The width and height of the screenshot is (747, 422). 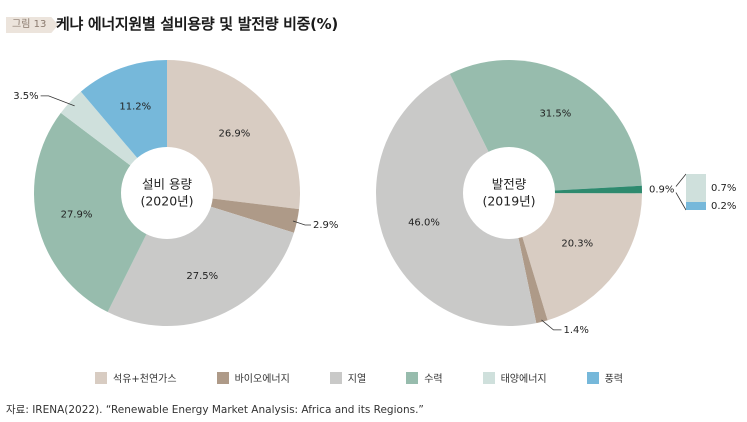 I want to click on legend-label: 바이오에너지, so click(x=262, y=379).